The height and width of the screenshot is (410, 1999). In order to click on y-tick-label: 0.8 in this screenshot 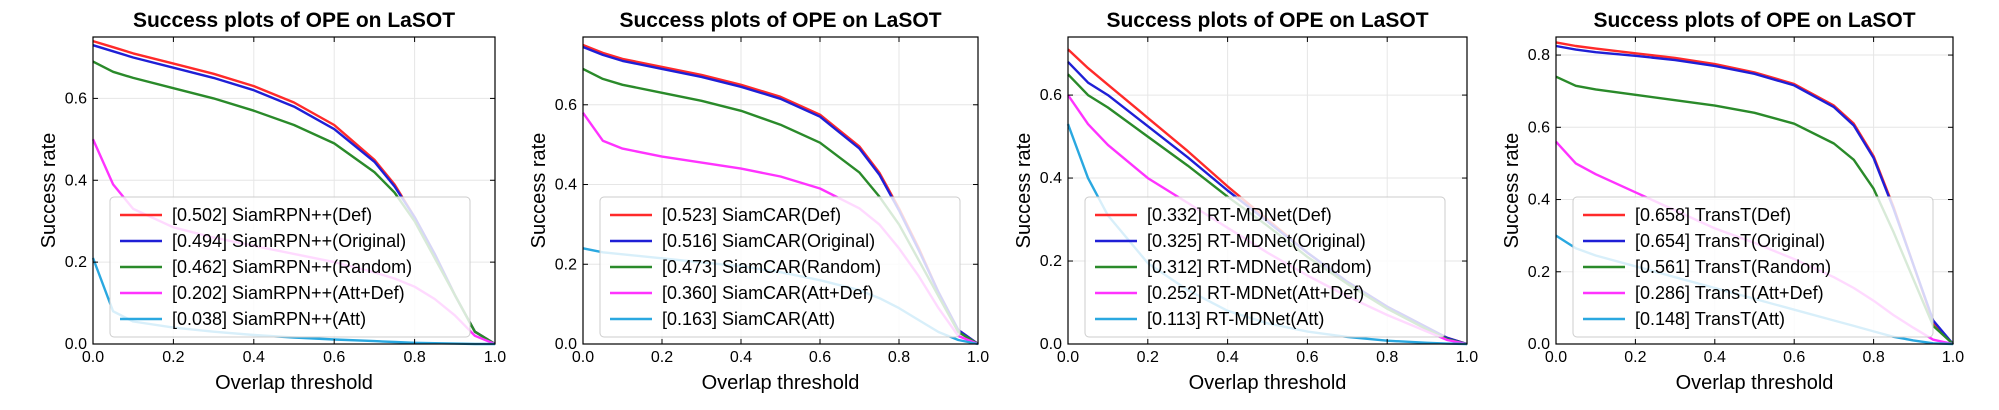, I will do `click(1539, 55)`.